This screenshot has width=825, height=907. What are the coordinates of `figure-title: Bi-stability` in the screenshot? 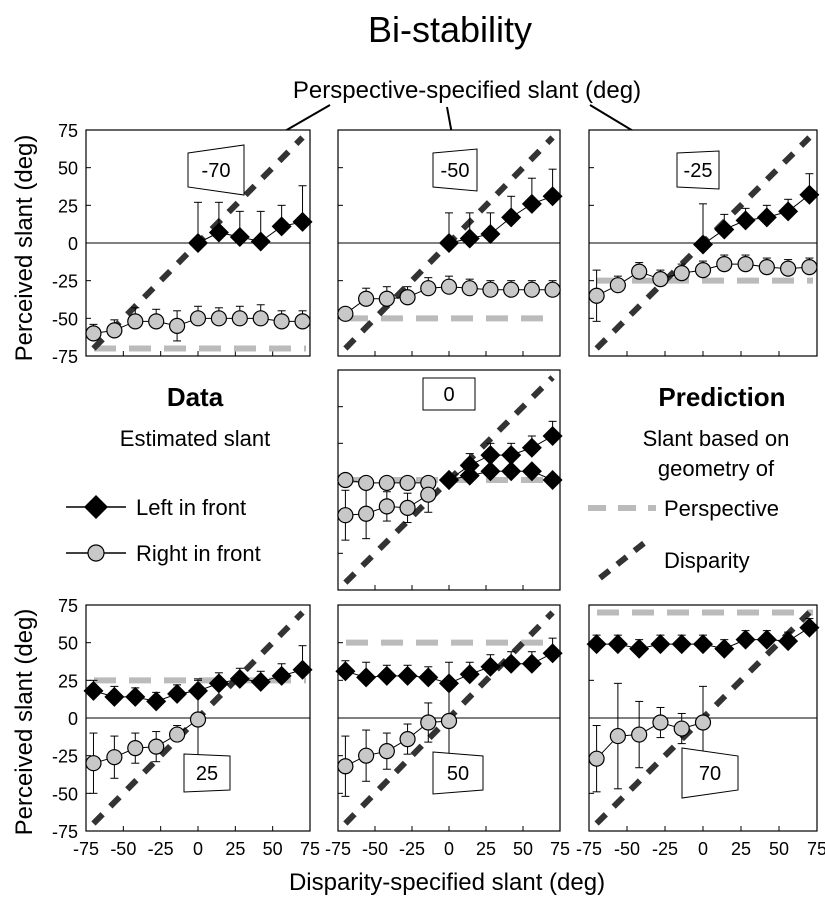 It's located at (450, 29).